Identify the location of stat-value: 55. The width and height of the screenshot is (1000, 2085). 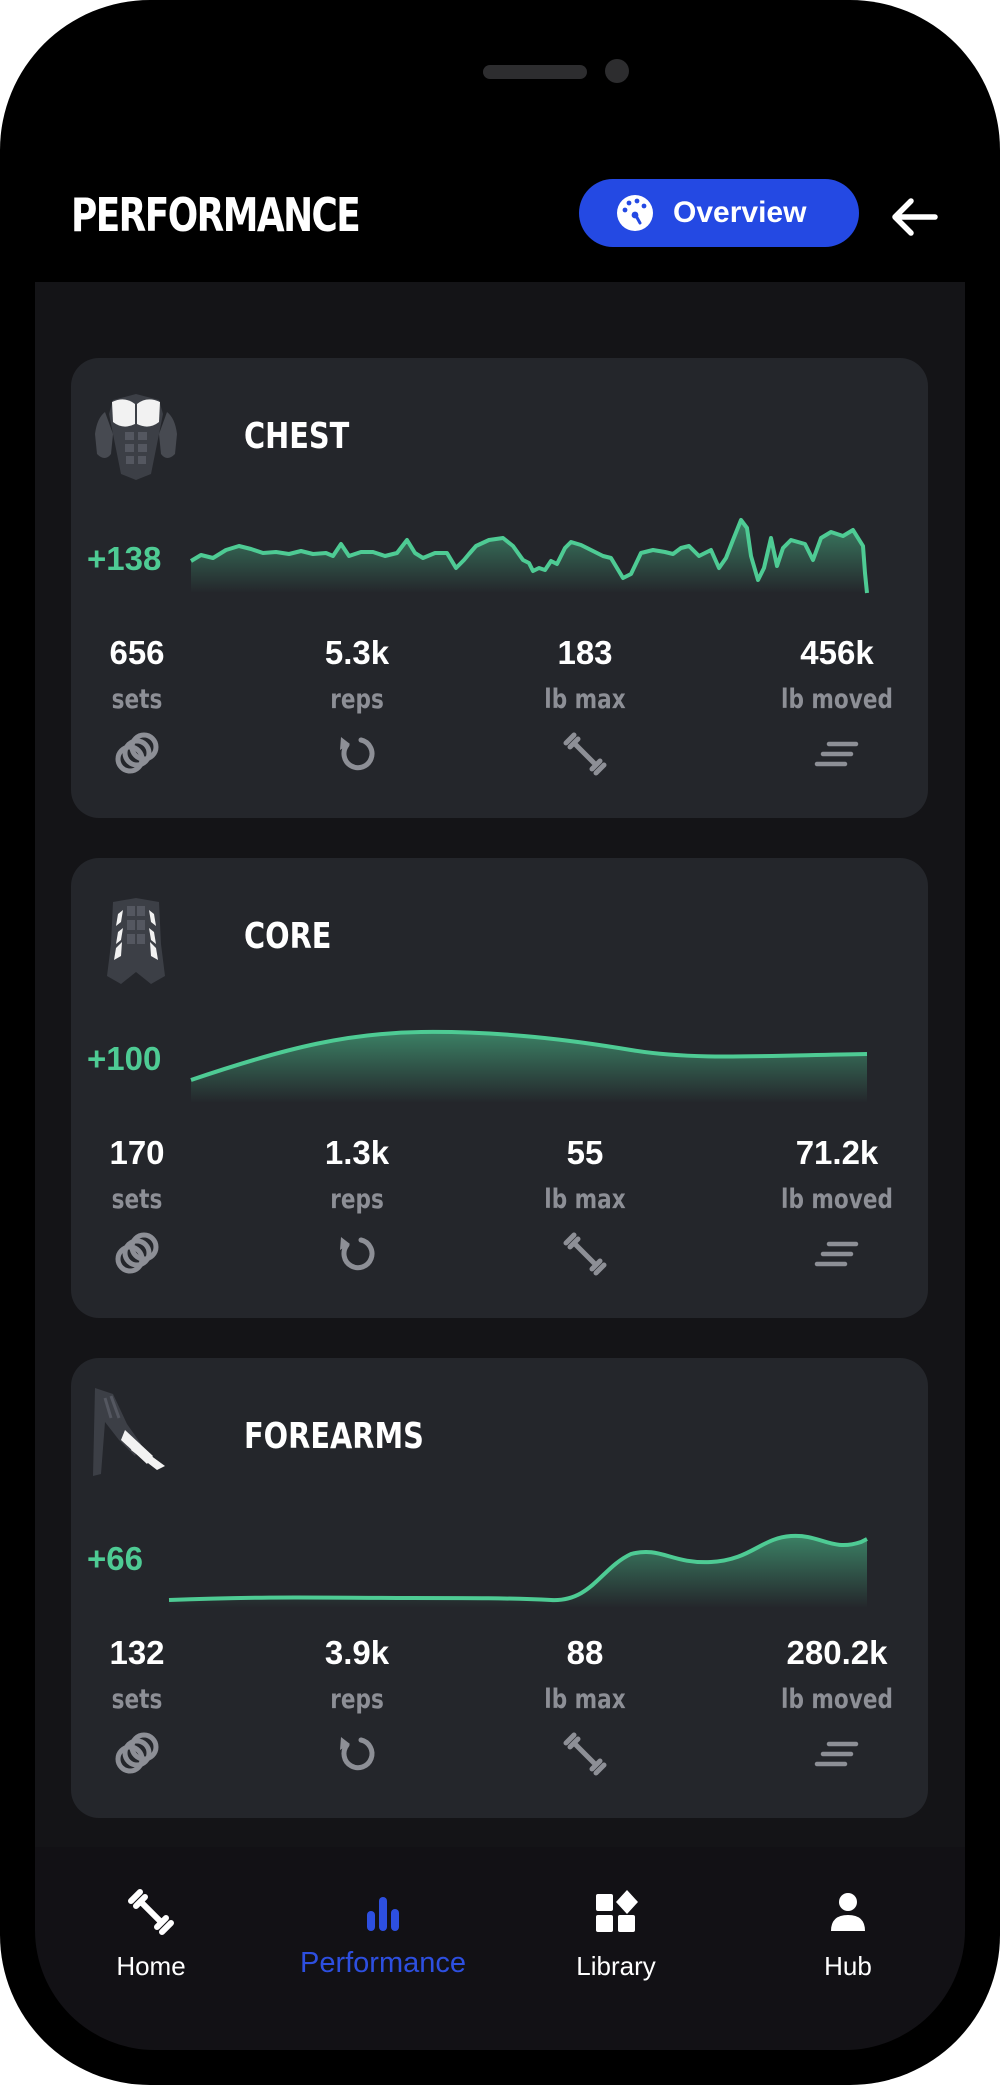
(585, 1152).